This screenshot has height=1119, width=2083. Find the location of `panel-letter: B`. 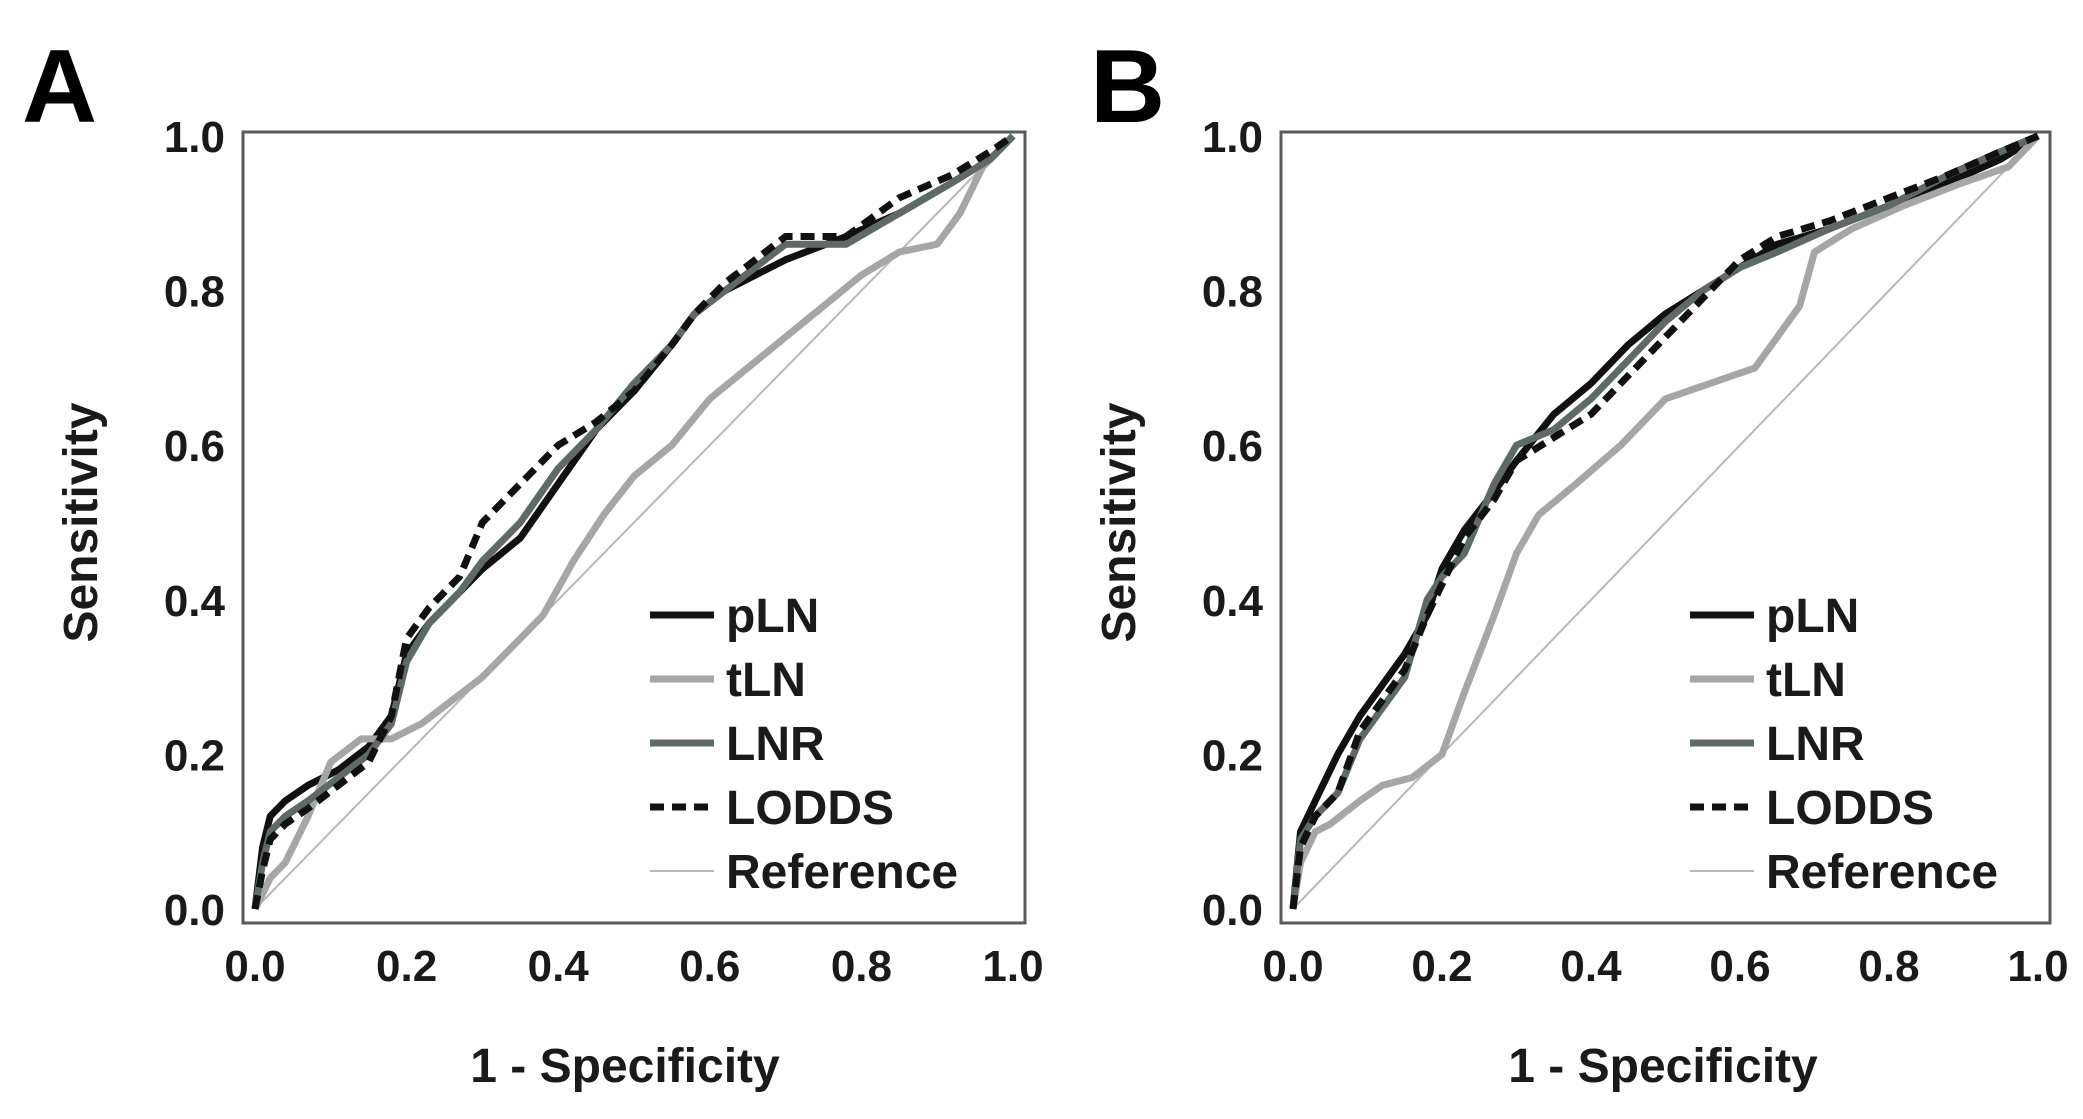

panel-letter: B is located at coordinates (1127, 87).